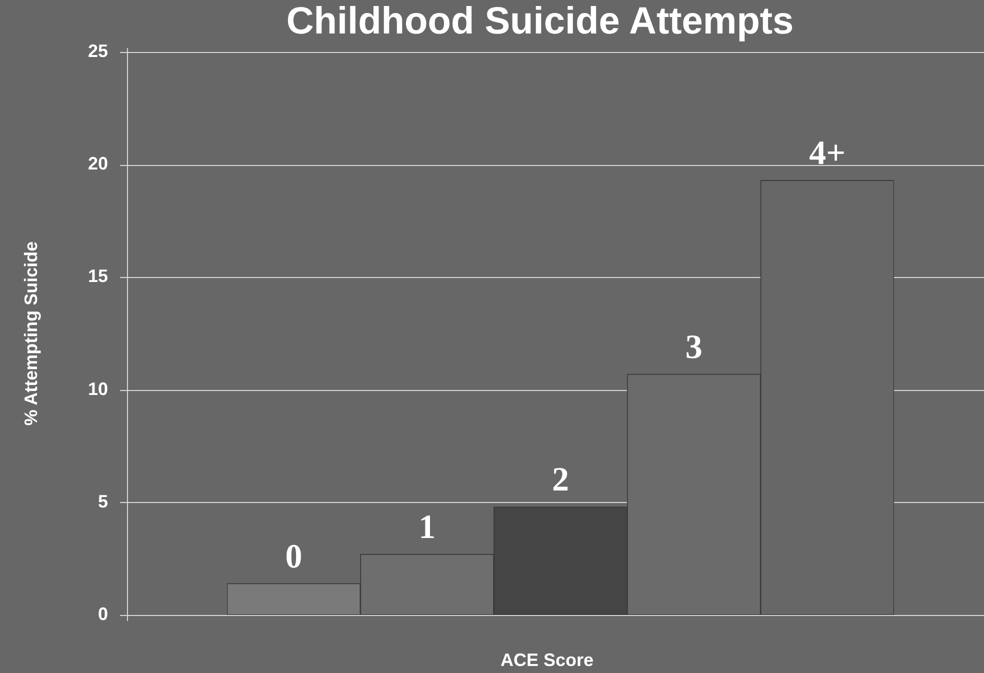 Image resolution: width=984 pixels, height=673 pixels. What do you see at coordinates (98, 50) in the screenshot?
I see `y-tick-label: 25` at bounding box center [98, 50].